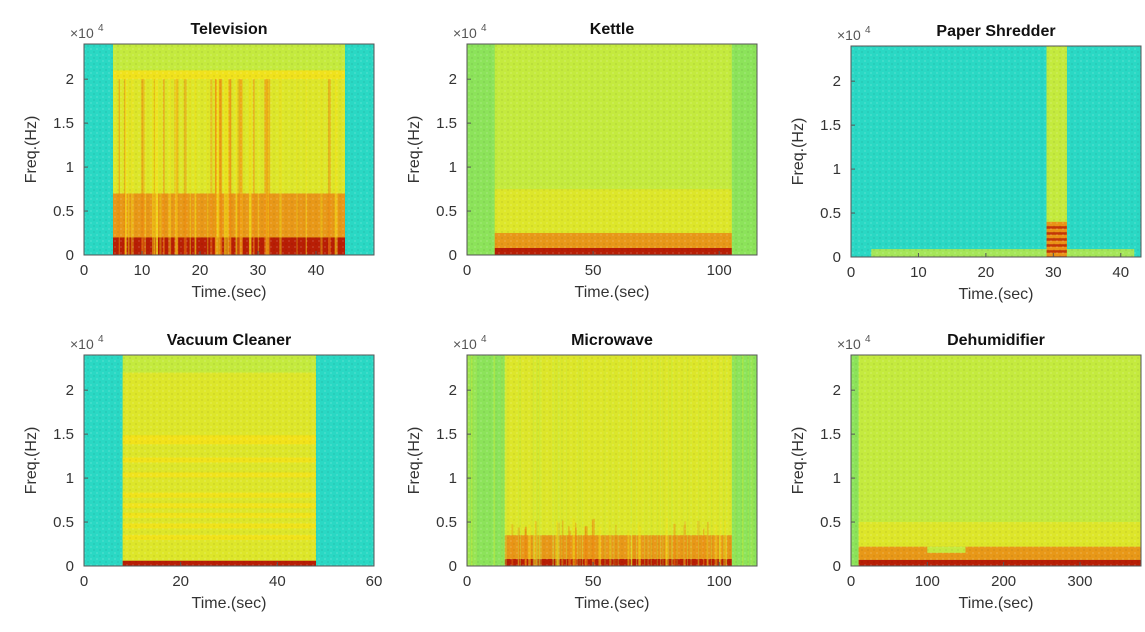 This screenshot has width=1145, height=632. What do you see at coordinates (1079, 581) in the screenshot?
I see `x-tick-label: 300` at bounding box center [1079, 581].